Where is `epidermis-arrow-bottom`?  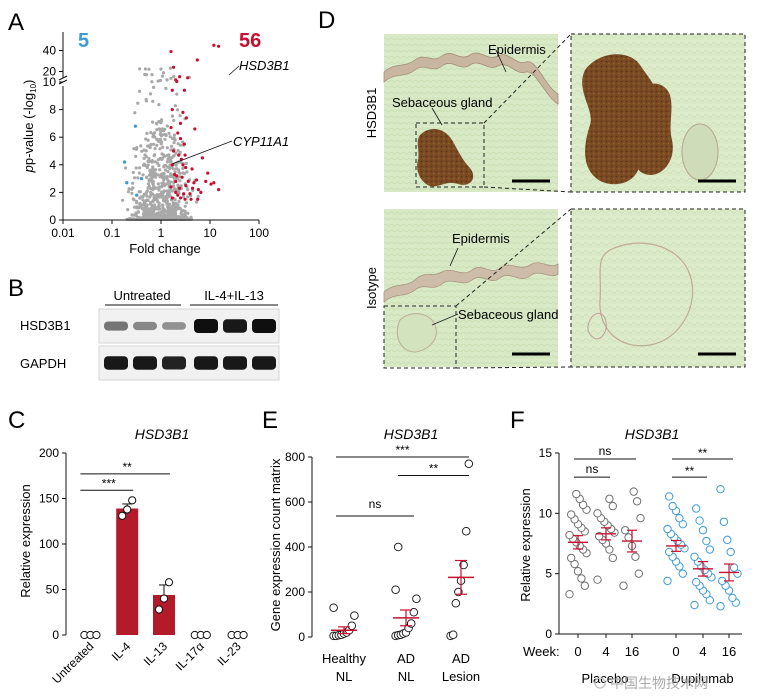
epidermis-arrow-bottom is located at coordinates (454, 257).